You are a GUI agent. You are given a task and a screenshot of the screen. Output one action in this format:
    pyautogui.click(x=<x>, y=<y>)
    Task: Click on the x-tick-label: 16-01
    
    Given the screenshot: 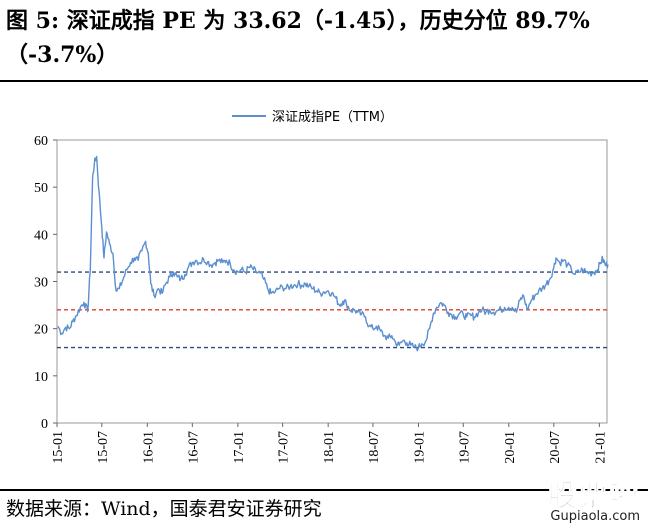 What is the action you would take?
    pyautogui.click(x=148, y=447)
    